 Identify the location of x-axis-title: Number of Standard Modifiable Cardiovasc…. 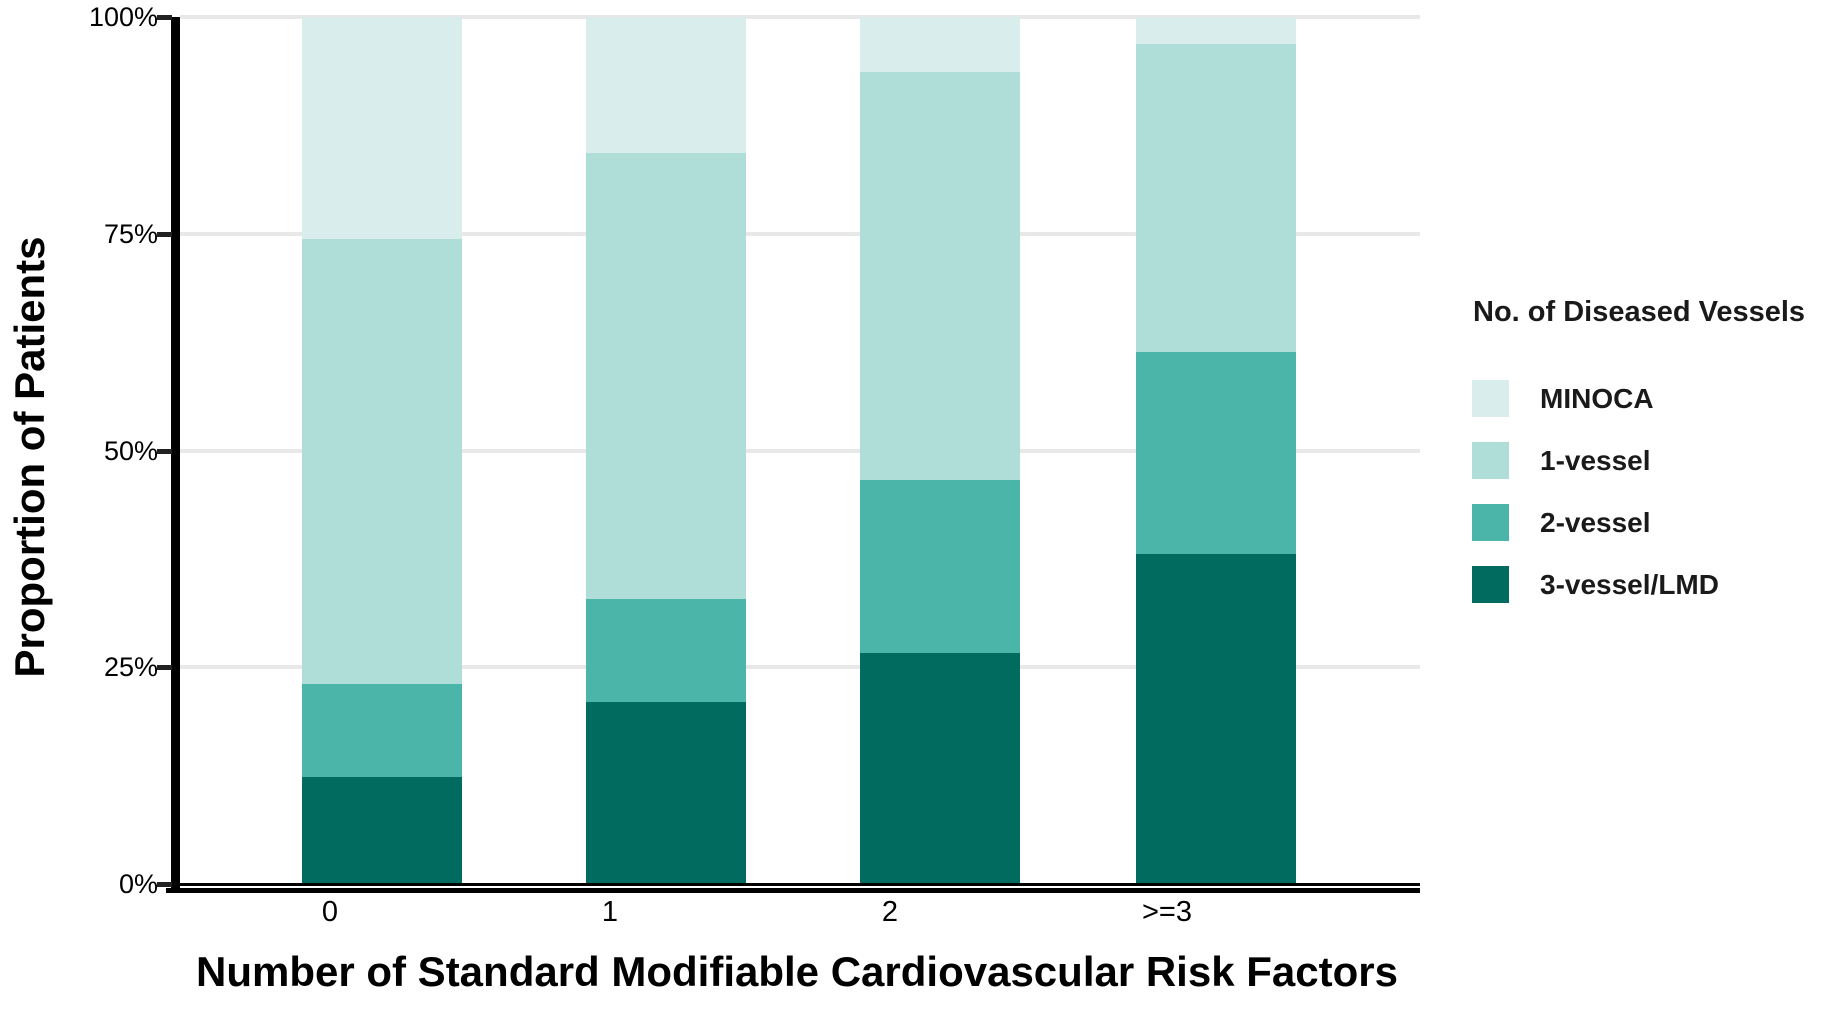
(797, 971).